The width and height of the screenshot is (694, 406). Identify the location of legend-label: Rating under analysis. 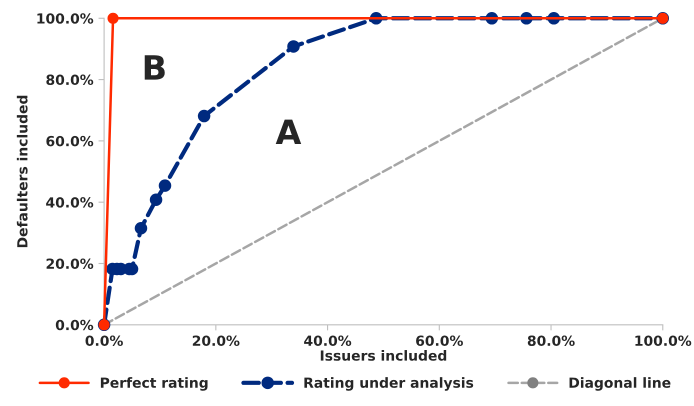
(389, 384).